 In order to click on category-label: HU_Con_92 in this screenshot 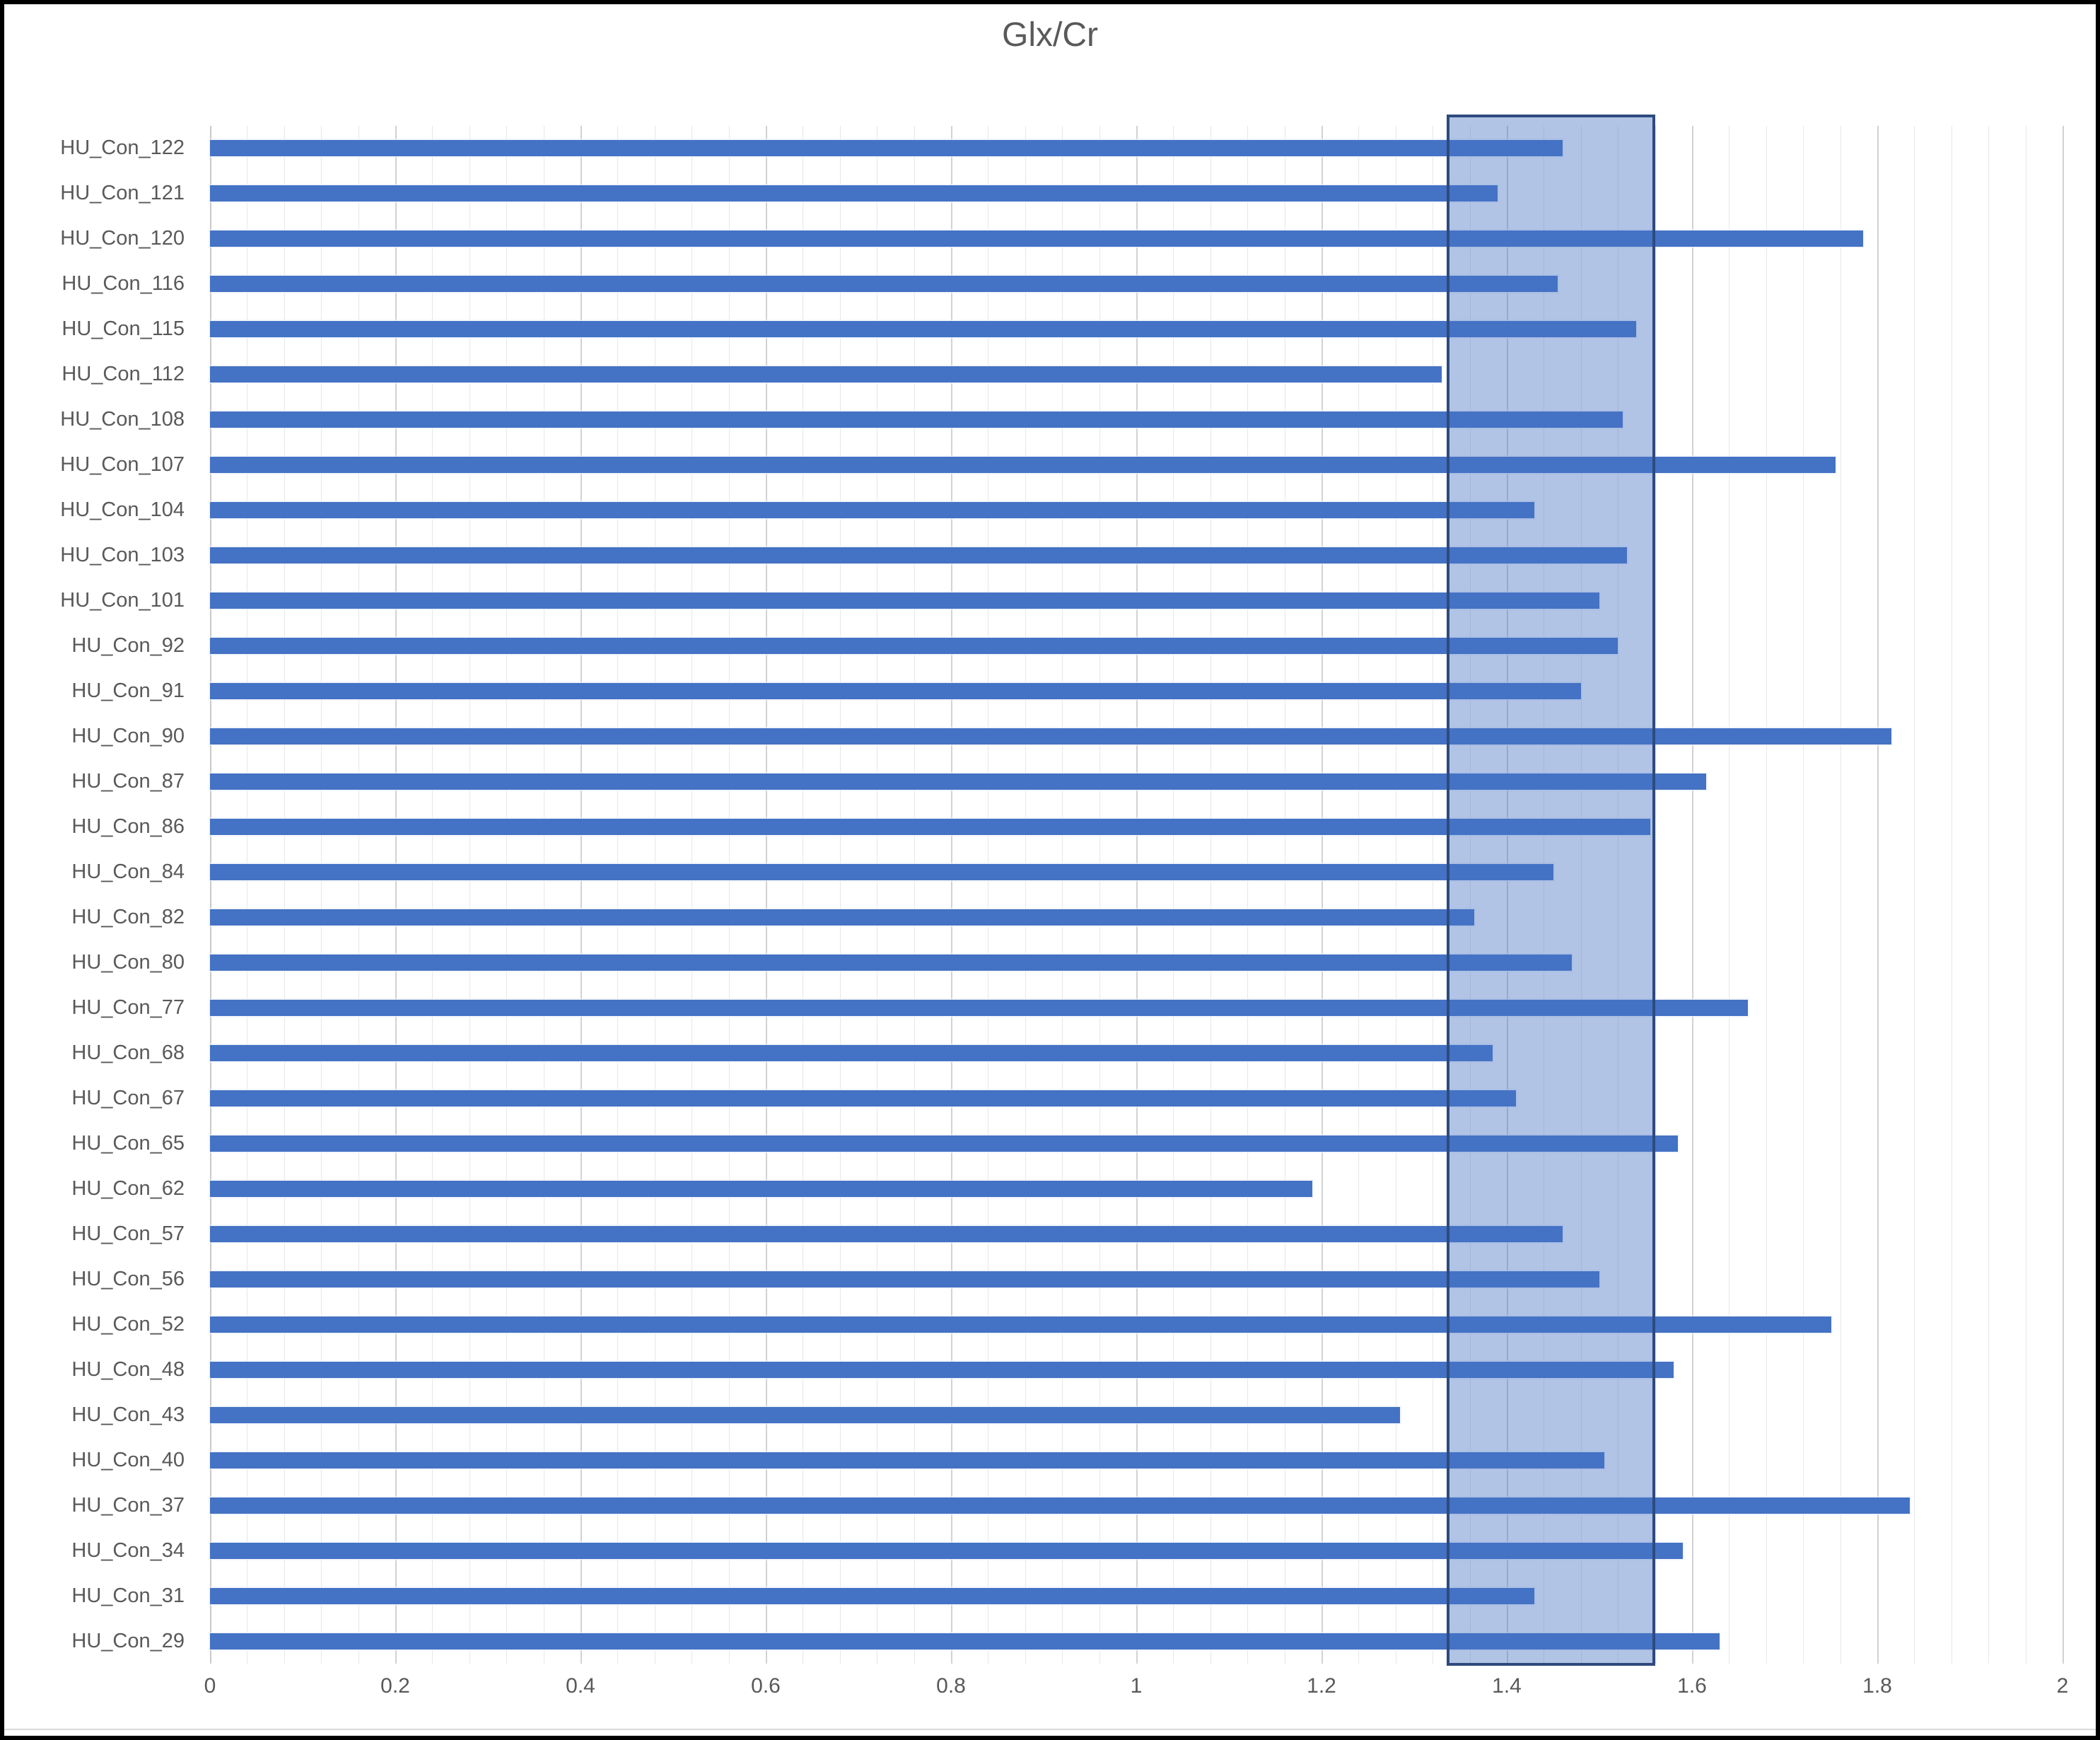, I will do `click(128, 646)`.